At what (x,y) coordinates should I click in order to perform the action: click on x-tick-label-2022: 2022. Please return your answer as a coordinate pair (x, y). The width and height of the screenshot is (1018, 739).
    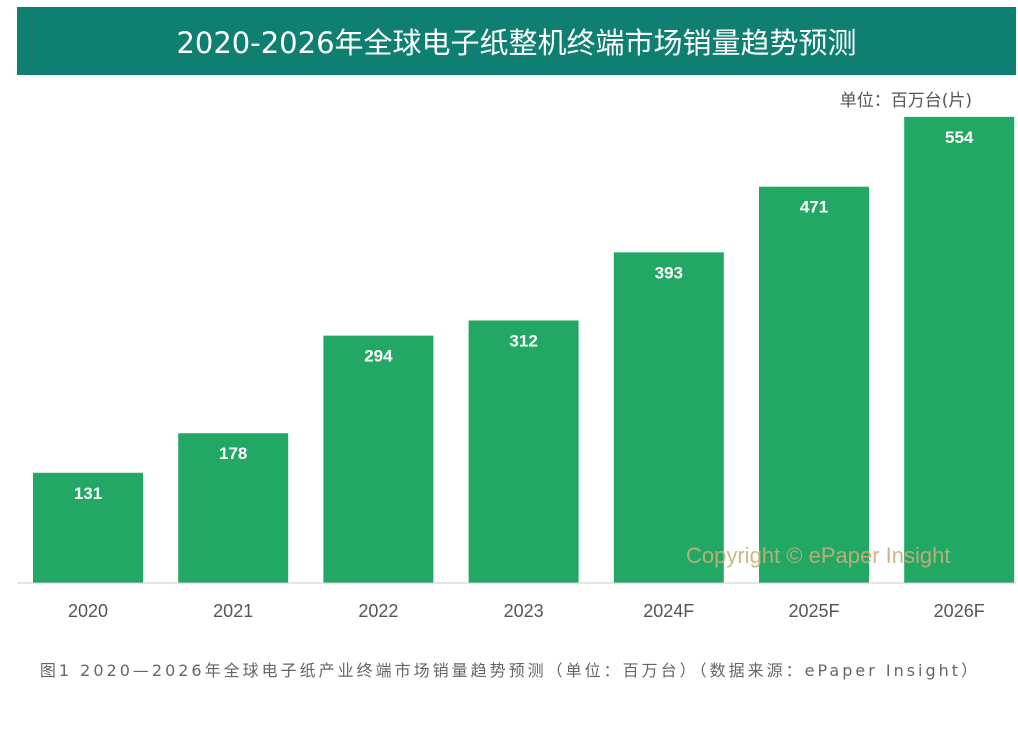
    Looking at the image, I should click on (378, 611).